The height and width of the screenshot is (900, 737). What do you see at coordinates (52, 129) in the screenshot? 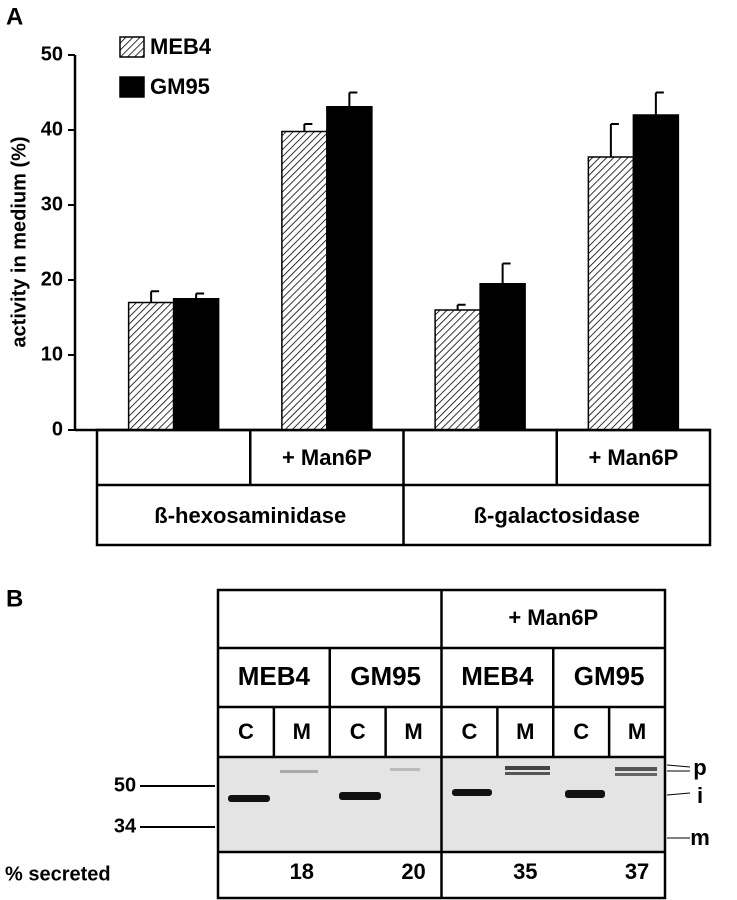
I see `y-tick-label: 40` at bounding box center [52, 129].